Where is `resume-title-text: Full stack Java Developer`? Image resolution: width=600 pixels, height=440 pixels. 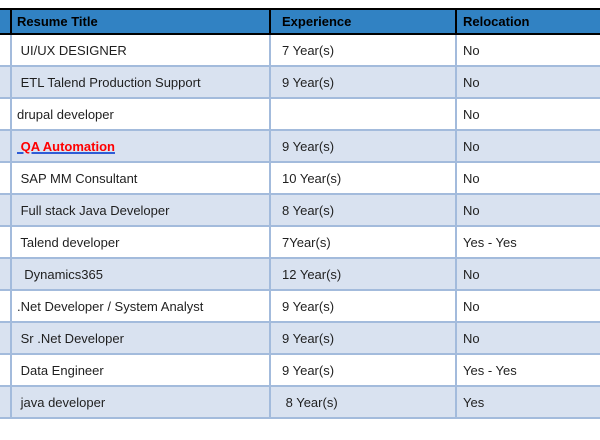 resume-title-text: Full stack Java Developer is located at coordinates (93, 210).